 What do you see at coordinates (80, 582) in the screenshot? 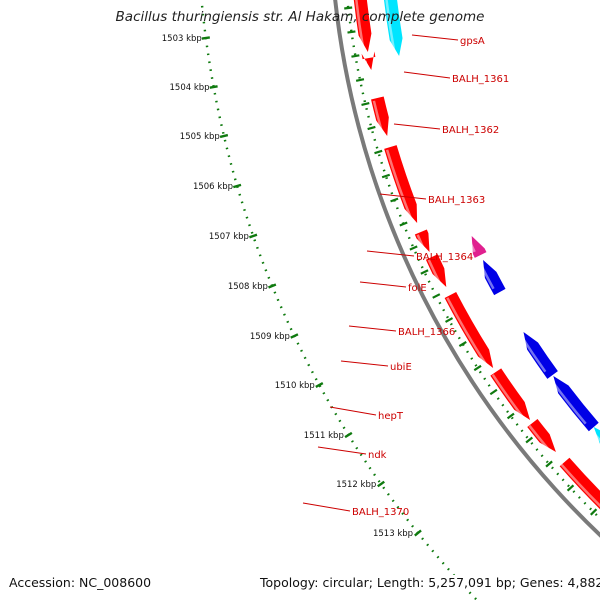
I see `accession-text: Accession: NC_008600` at bounding box center [80, 582].